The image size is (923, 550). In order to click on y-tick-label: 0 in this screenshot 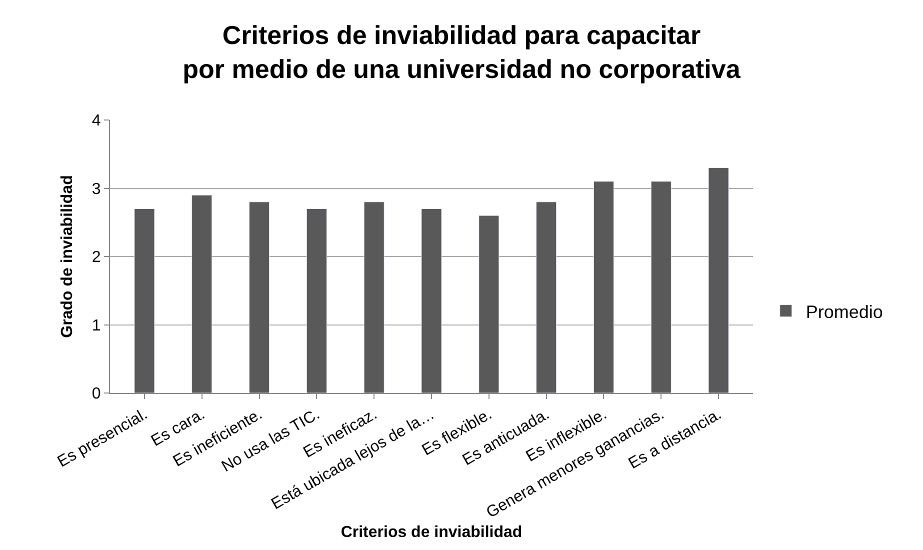, I will do `click(96, 394)`.